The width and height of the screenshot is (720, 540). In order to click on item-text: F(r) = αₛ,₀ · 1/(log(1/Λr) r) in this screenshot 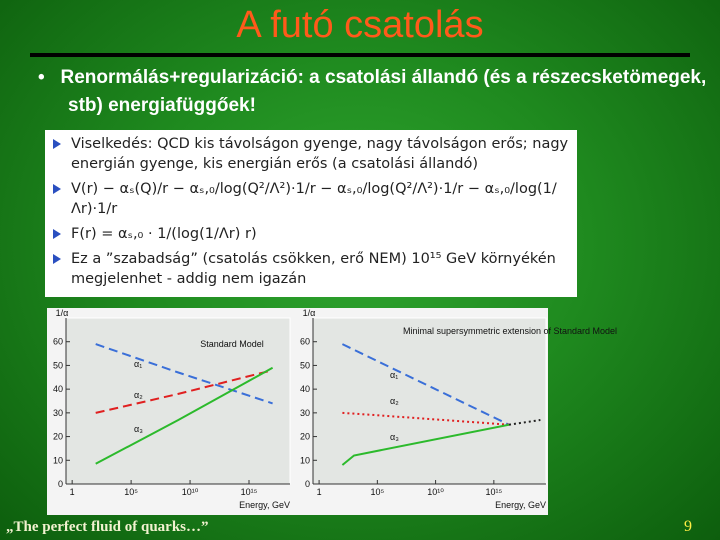, I will do `click(164, 234)`.